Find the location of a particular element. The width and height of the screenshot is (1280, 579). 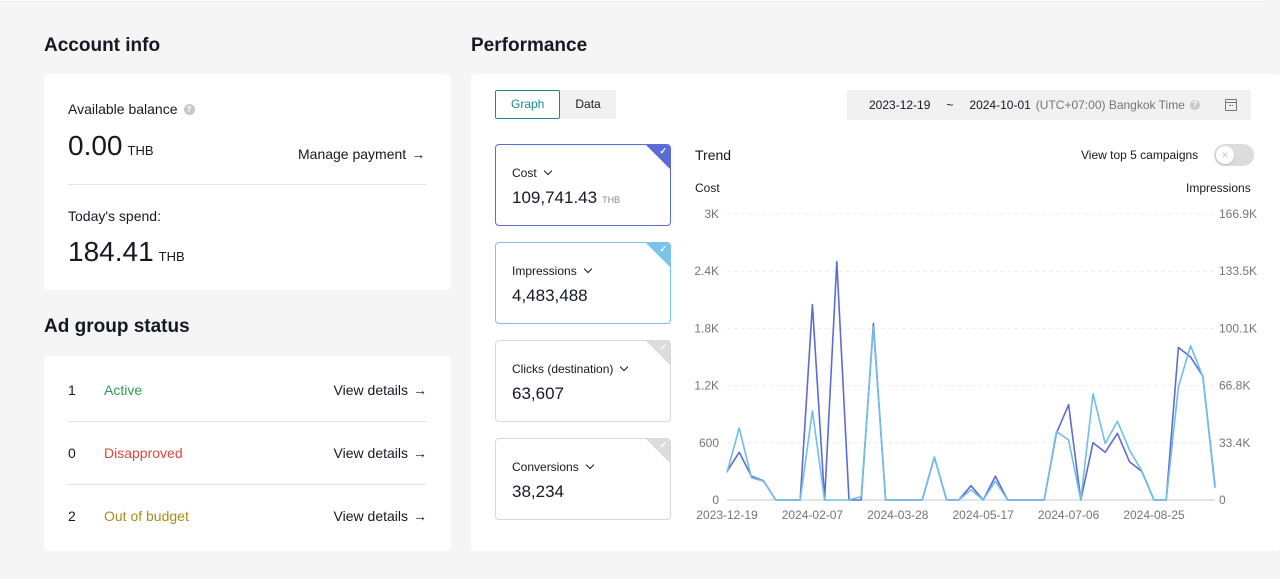

tab-graph: Graph is located at coordinates (528, 104).